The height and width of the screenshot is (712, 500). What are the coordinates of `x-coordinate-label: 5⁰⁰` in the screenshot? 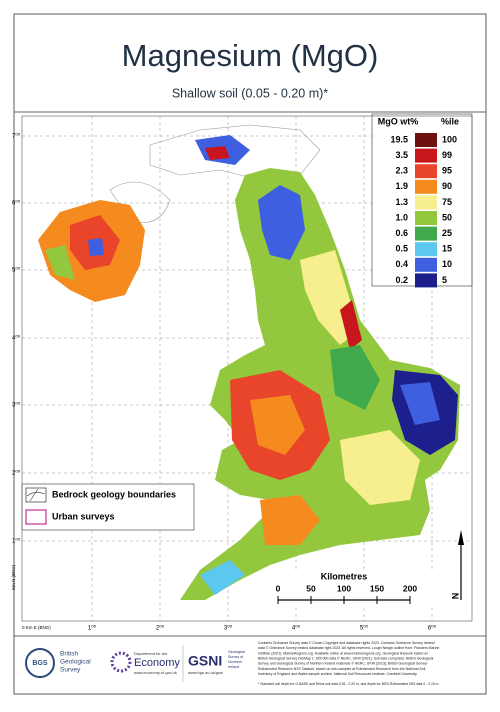 It's located at (364, 628).